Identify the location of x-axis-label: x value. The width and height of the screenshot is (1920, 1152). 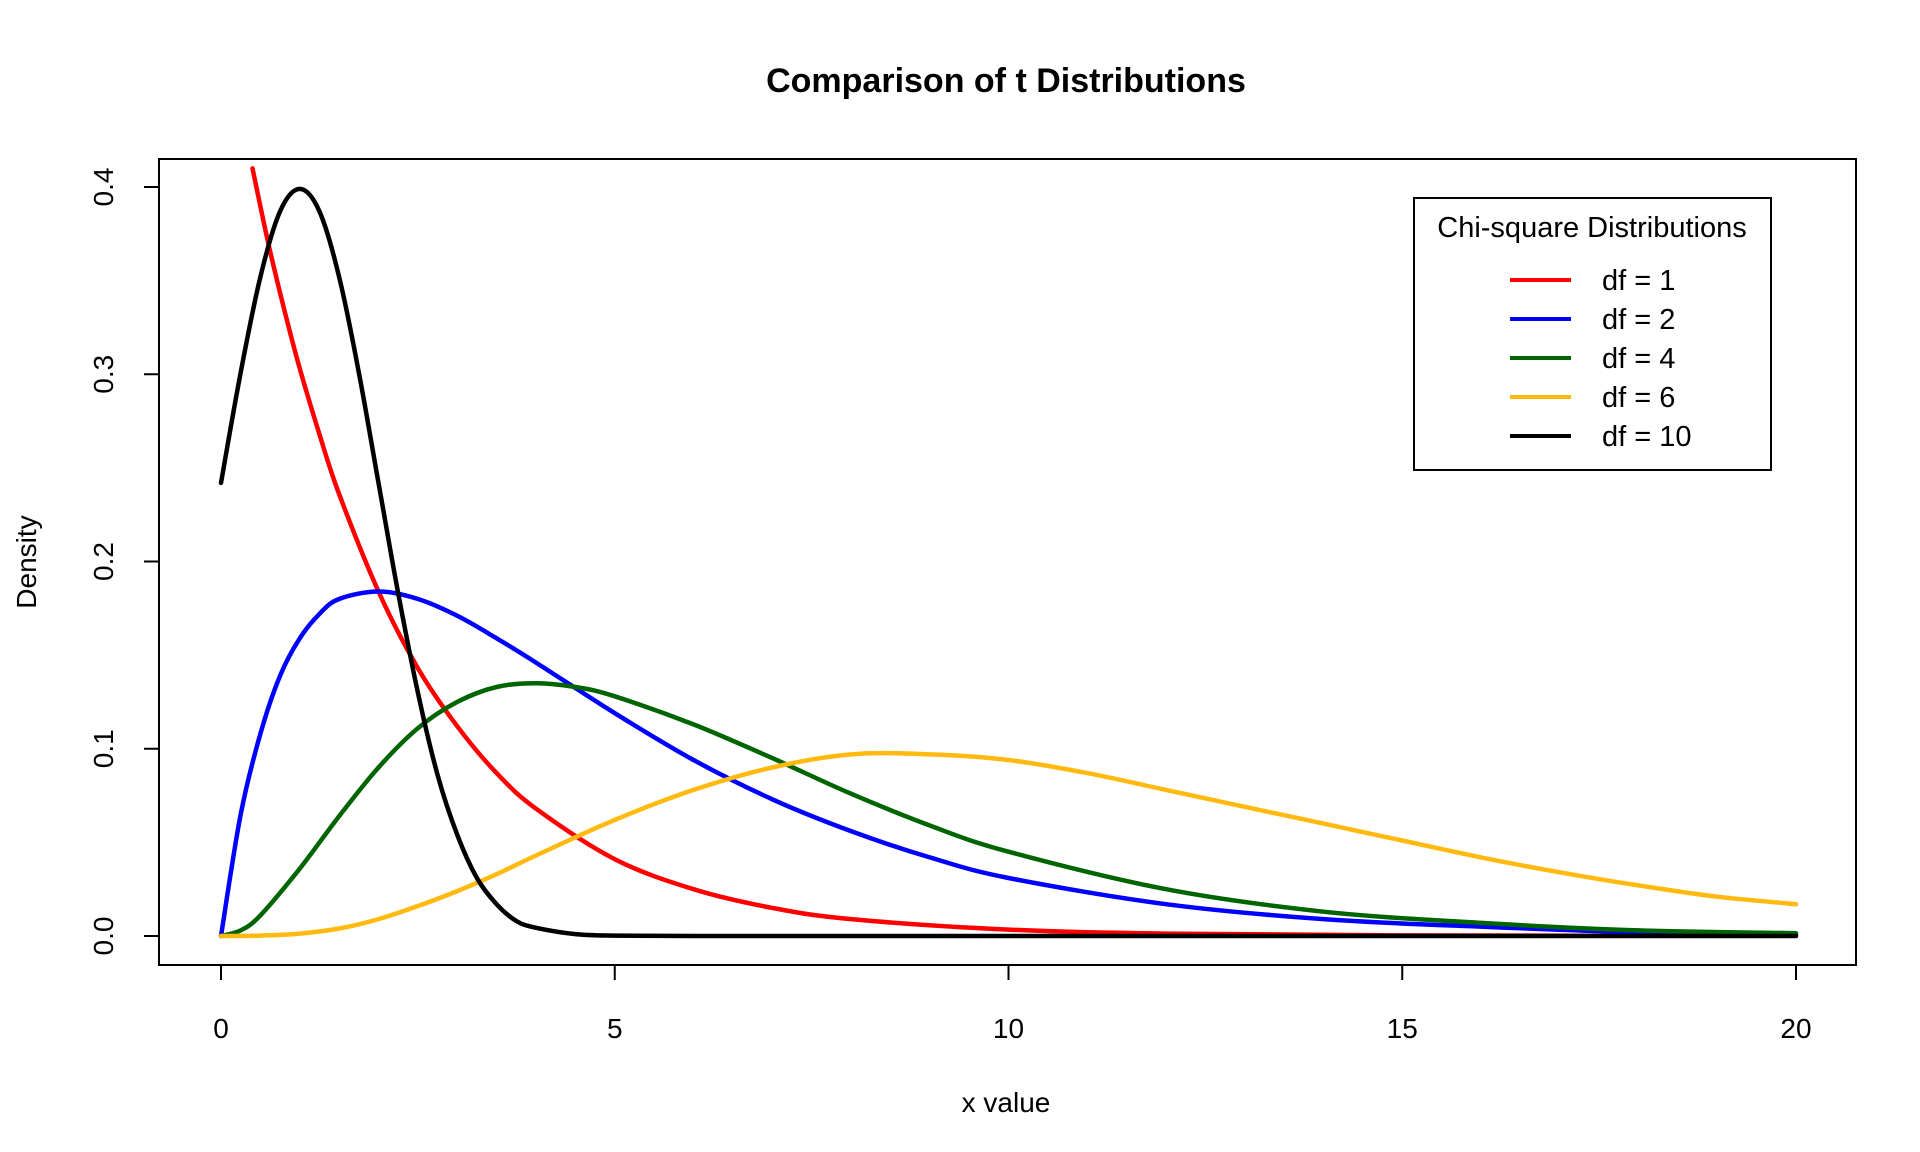
(1006, 1102).